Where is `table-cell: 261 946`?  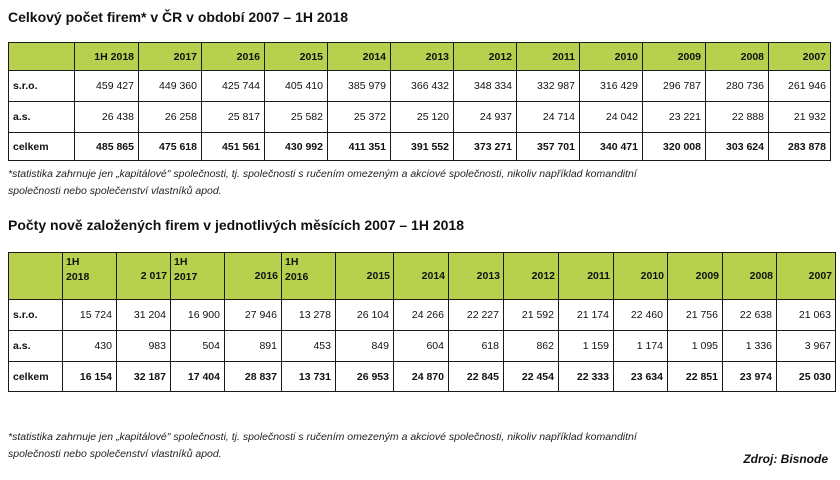 table-cell: 261 946 is located at coordinates (799, 86).